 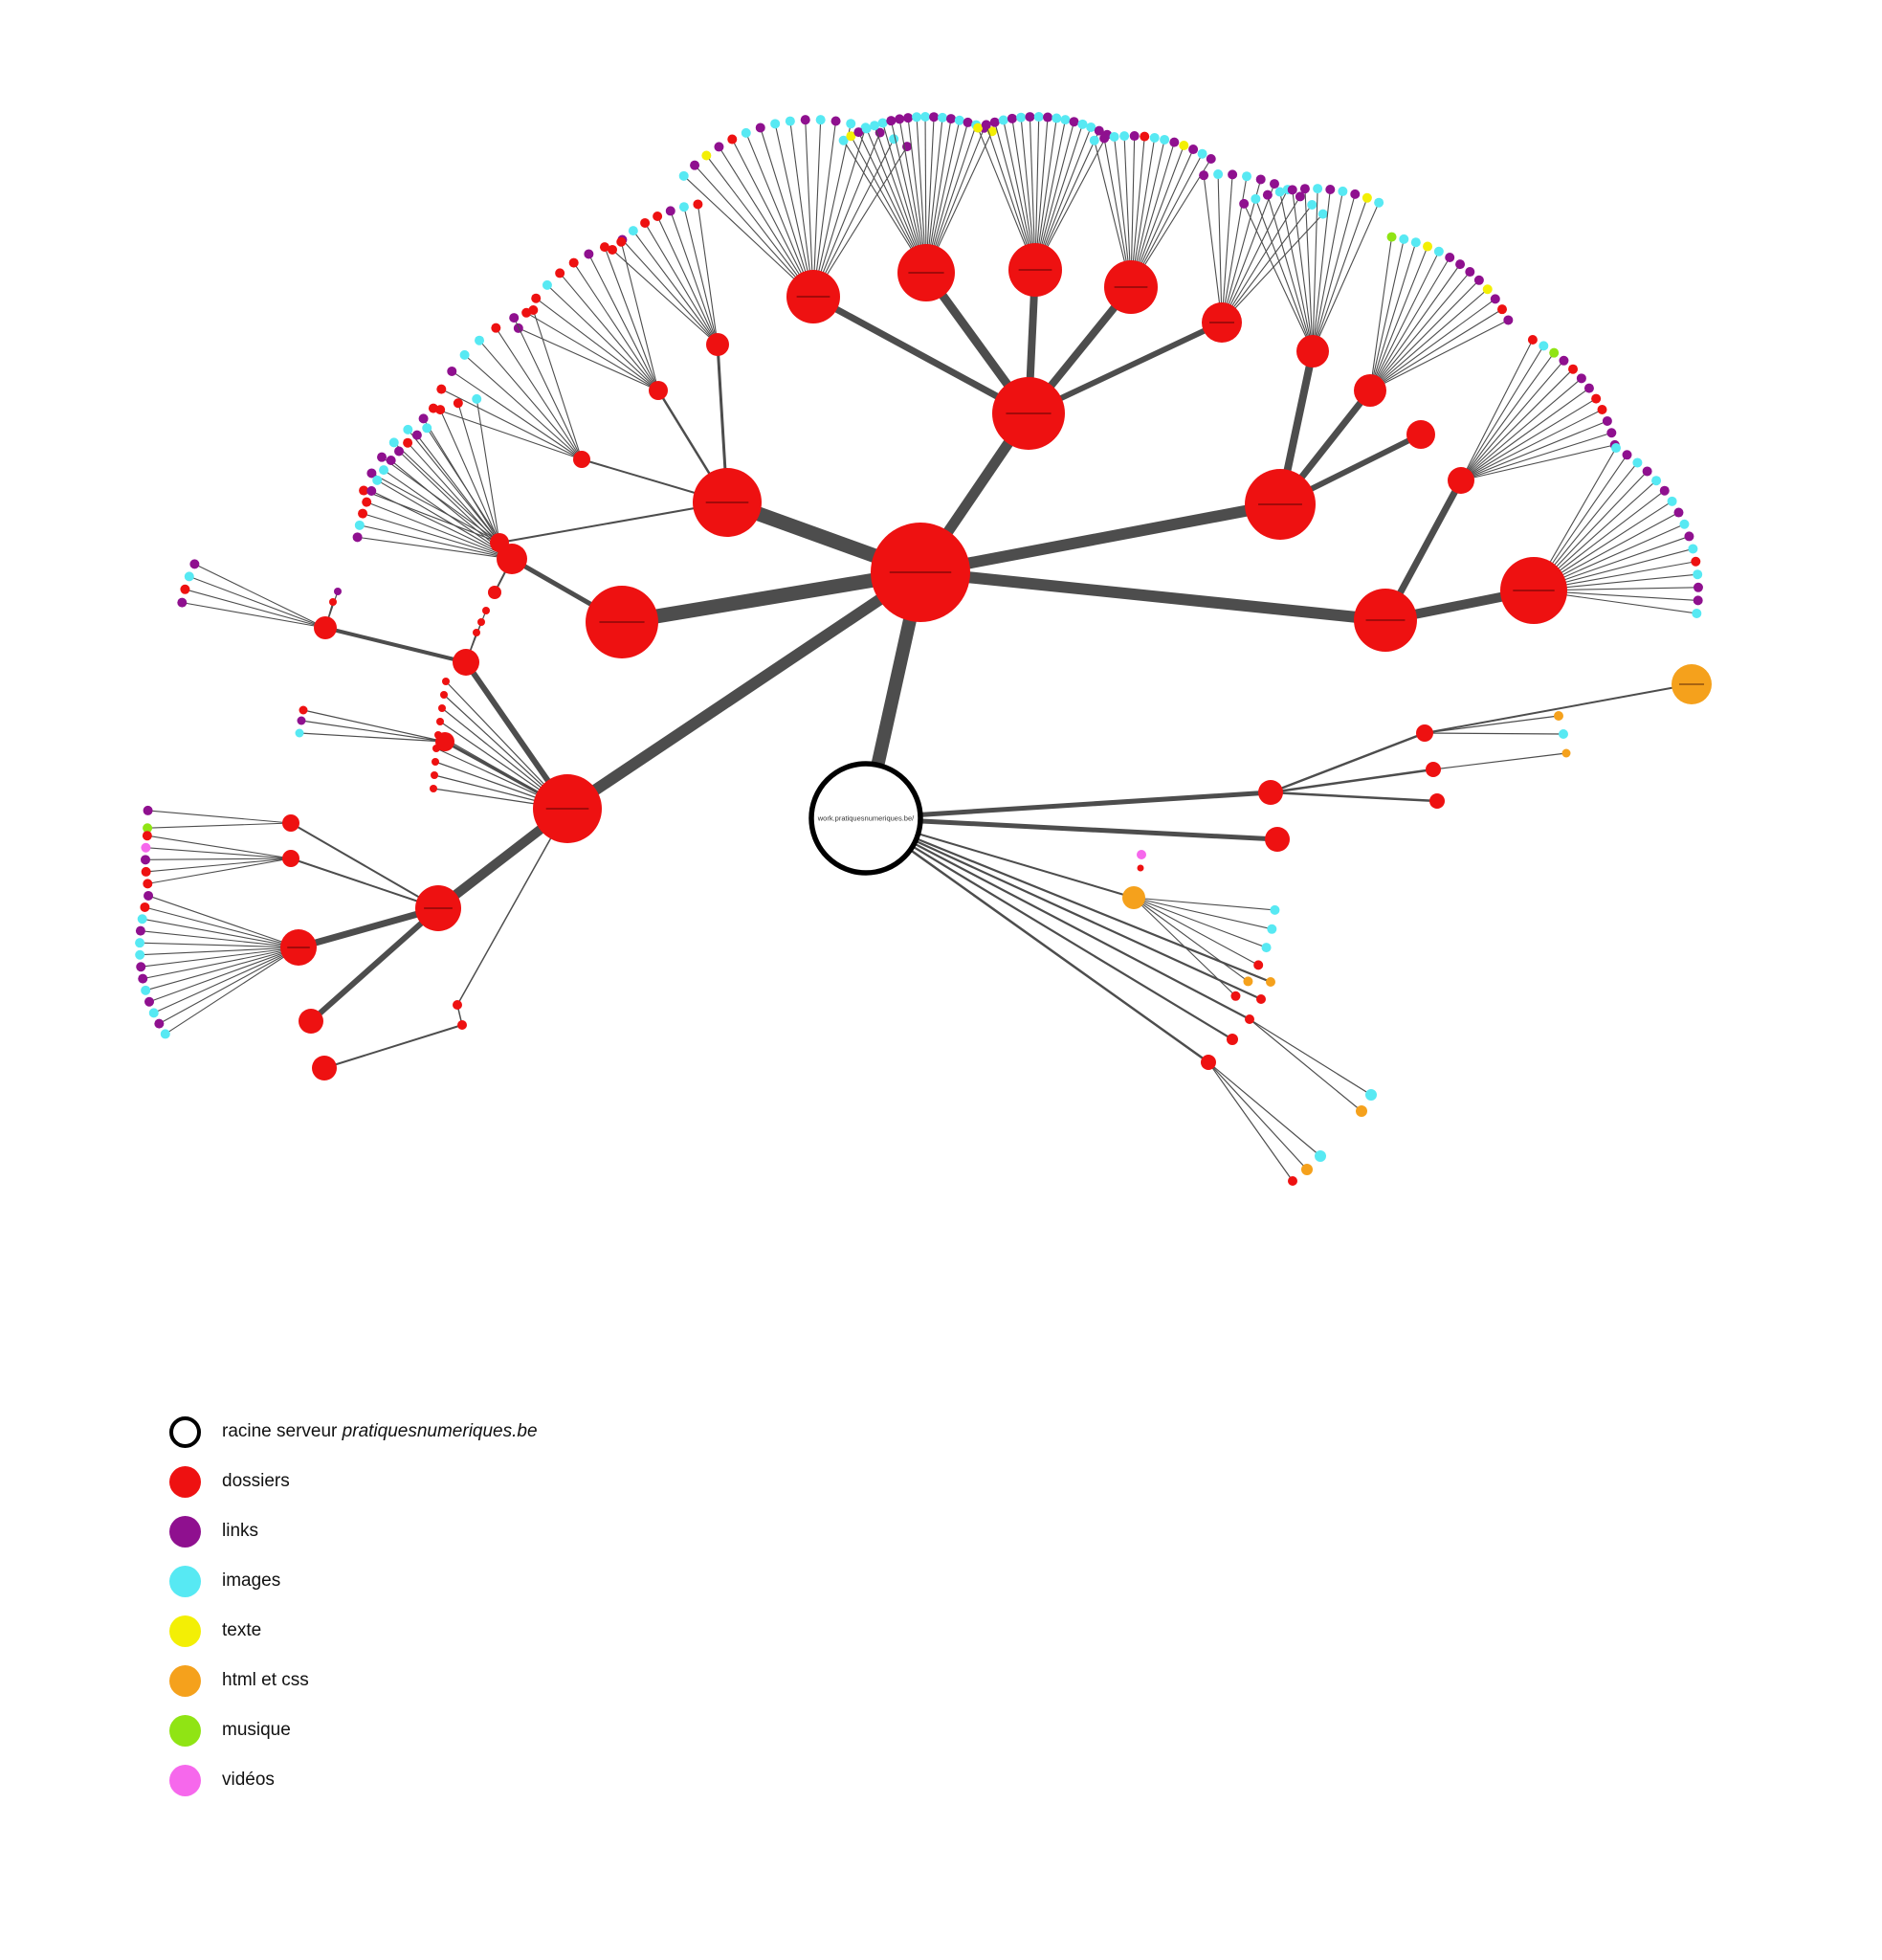 I want to click on root-server-node, so click(x=865, y=819).